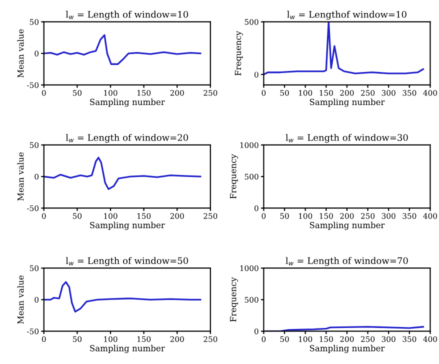  Describe the element at coordinates (127, 261) in the screenshot. I see `chart-title: l$_{w}$ = Length of window=50` at that location.